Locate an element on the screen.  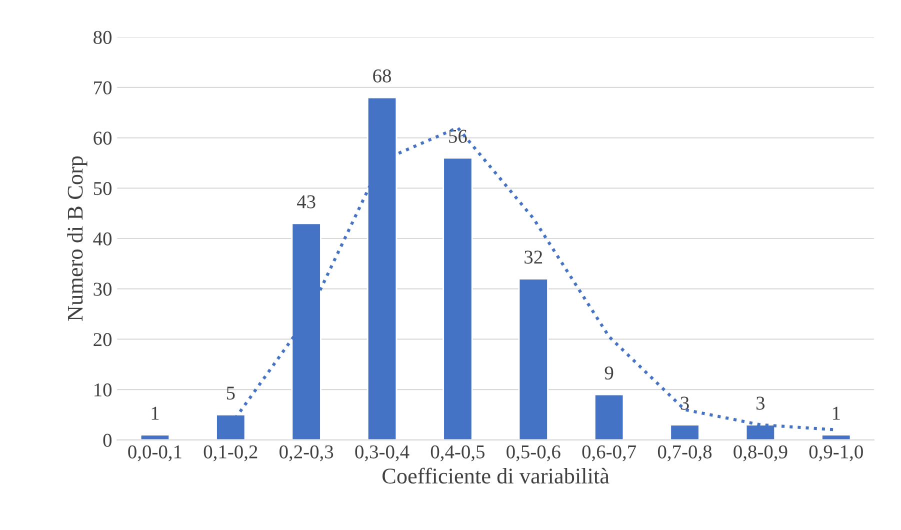
x-tick-label: 0,6-0,7 is located at coordinates (609, 453).